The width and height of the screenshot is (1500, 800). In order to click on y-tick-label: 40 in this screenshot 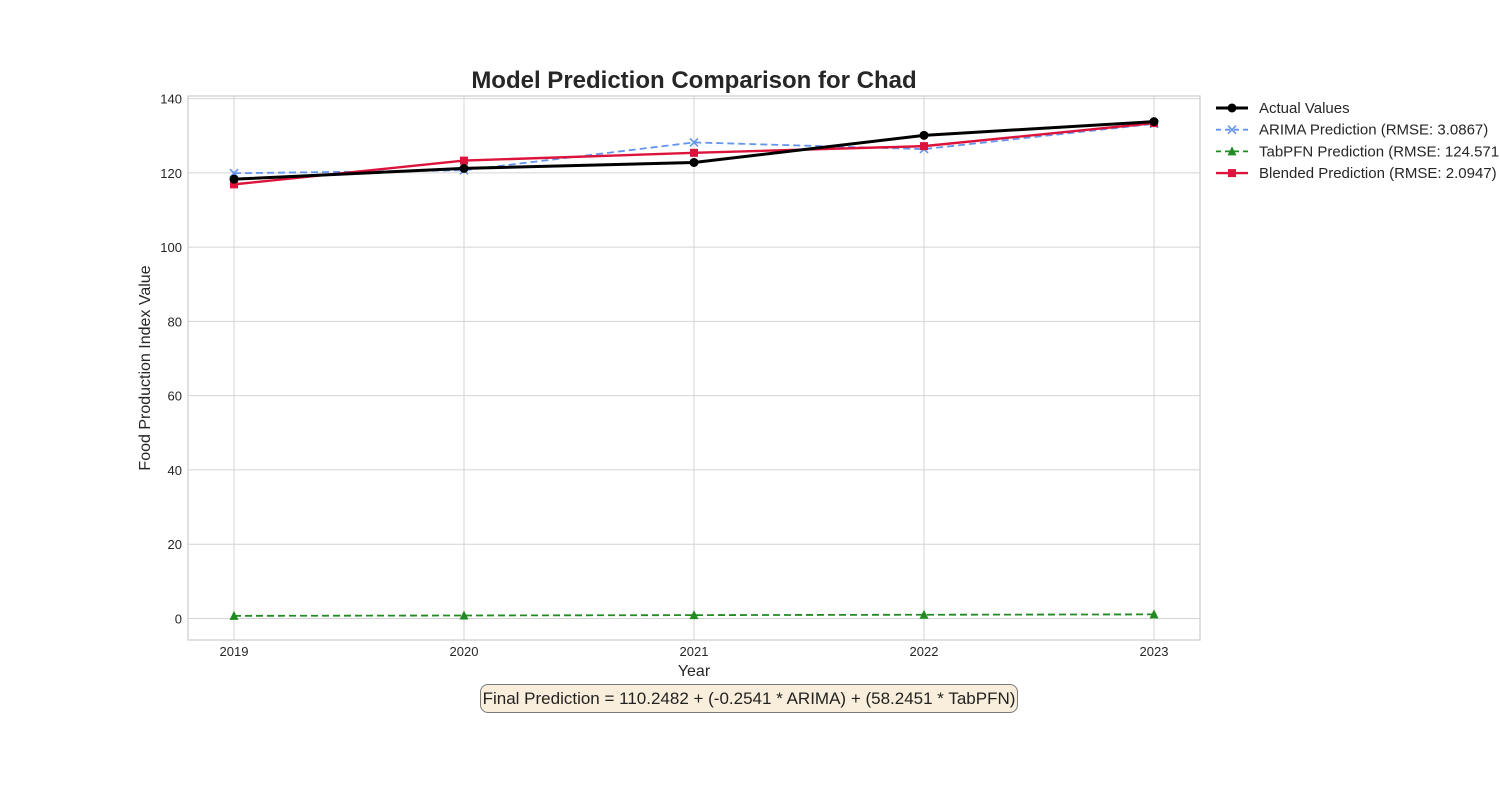, I will do `click(175, 470)`.